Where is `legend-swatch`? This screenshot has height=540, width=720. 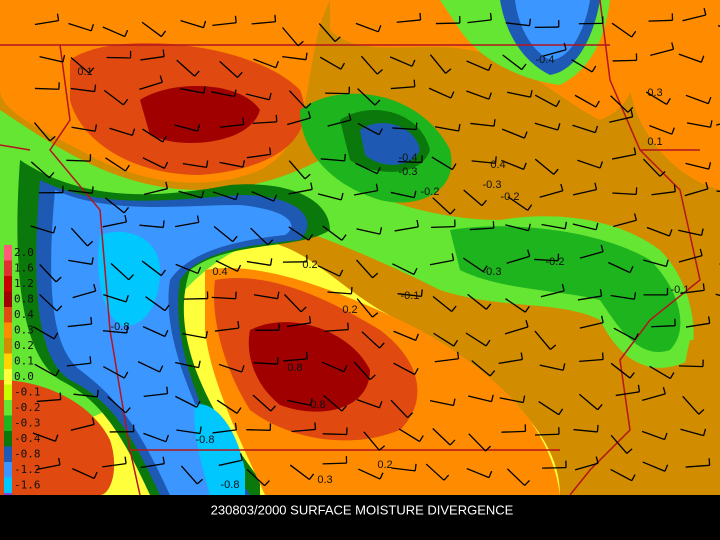
legend-swatch is located at coordinates (8, 330).